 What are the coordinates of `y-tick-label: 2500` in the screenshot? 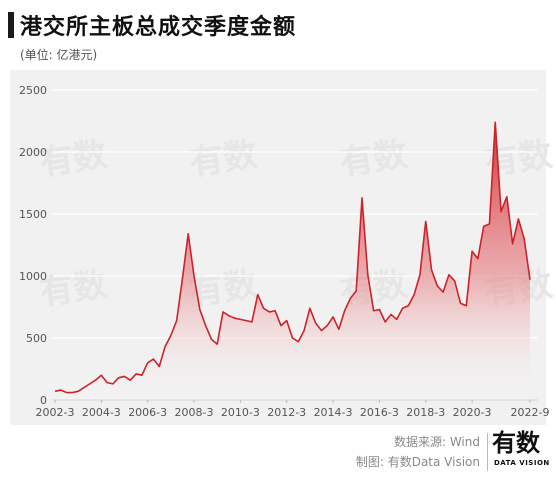 It's located at (33, 90).